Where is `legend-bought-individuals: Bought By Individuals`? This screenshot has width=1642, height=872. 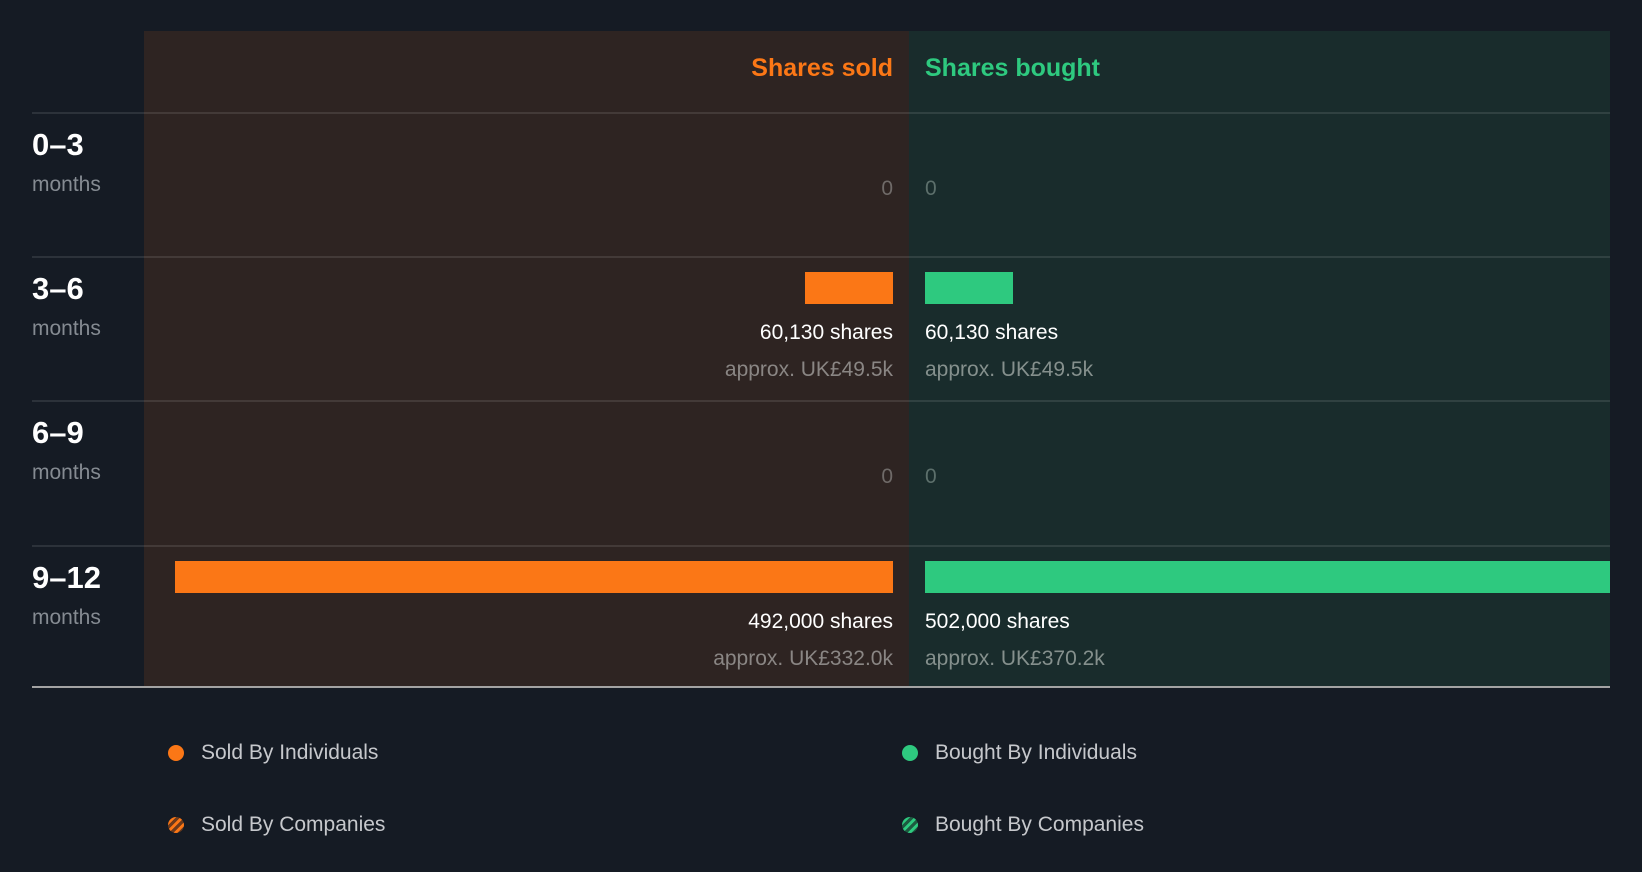 legend-bought-individuals: Bought By Individuals is located at coordinates (1019, 753).